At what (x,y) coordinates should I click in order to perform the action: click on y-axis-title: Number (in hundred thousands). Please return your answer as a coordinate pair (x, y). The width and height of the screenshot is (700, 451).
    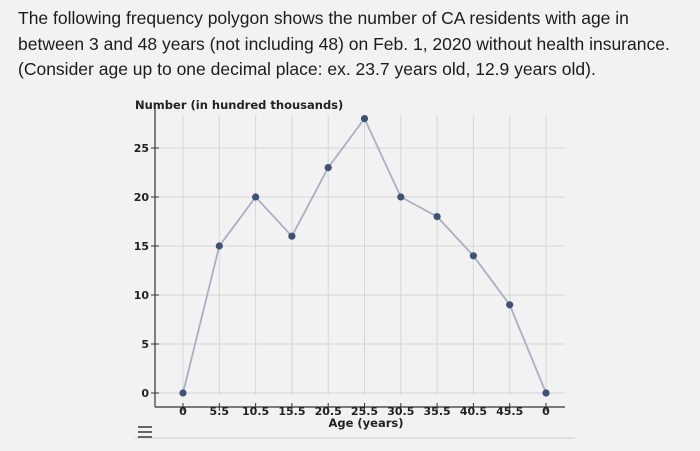
    Looking at the image, I should click on (239, 105).